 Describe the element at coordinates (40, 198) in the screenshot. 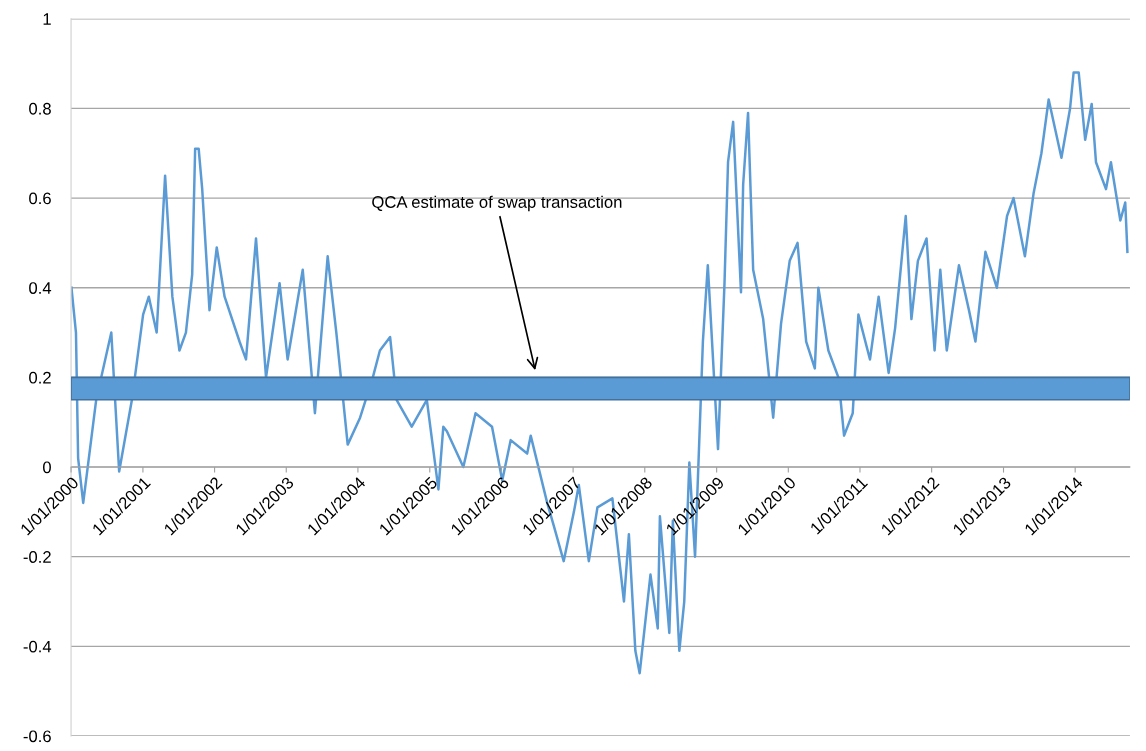

I see `y-tick-label: 0.6` at that location.